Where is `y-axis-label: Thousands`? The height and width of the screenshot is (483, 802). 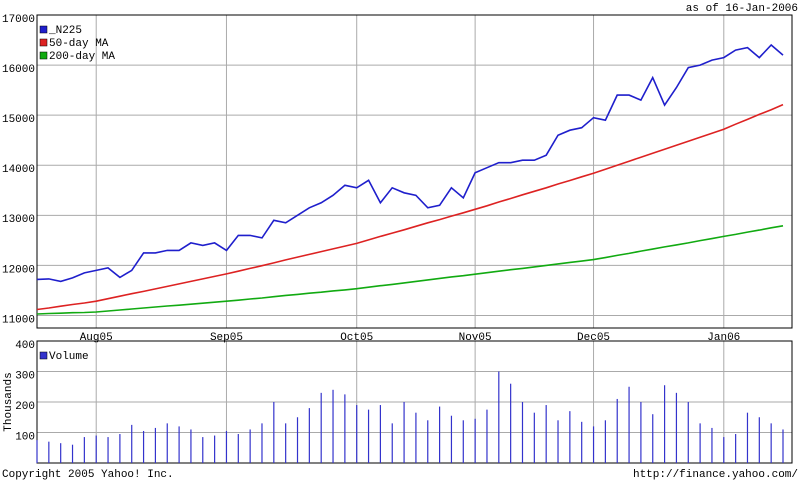 y-axis-label: Thousands is located at coordinates (9, 401).